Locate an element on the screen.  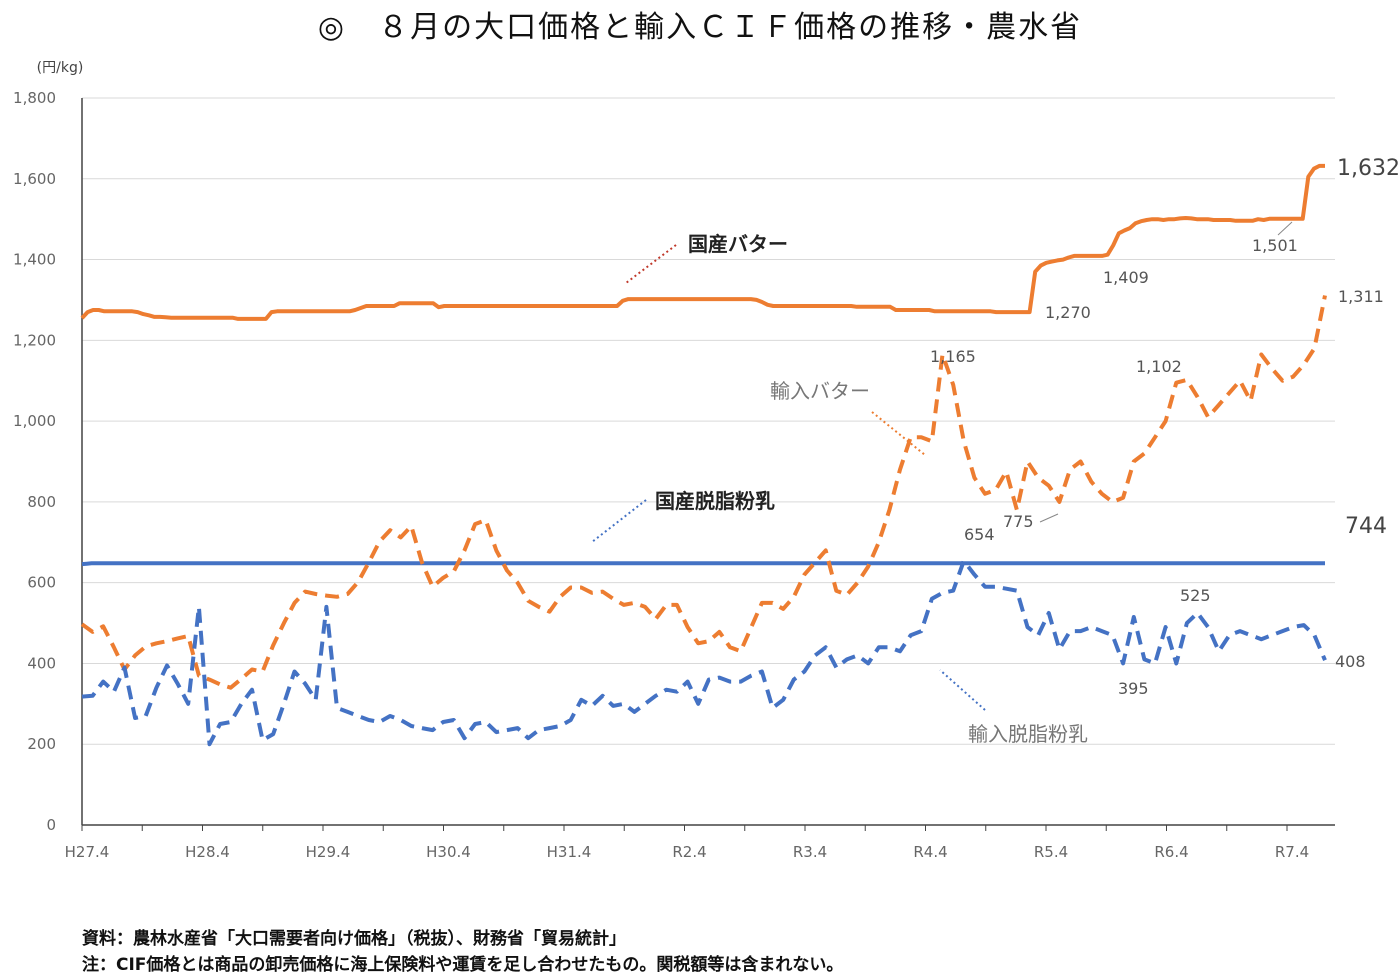
y-tick-label: 400 is located at coordinates (41, 663).